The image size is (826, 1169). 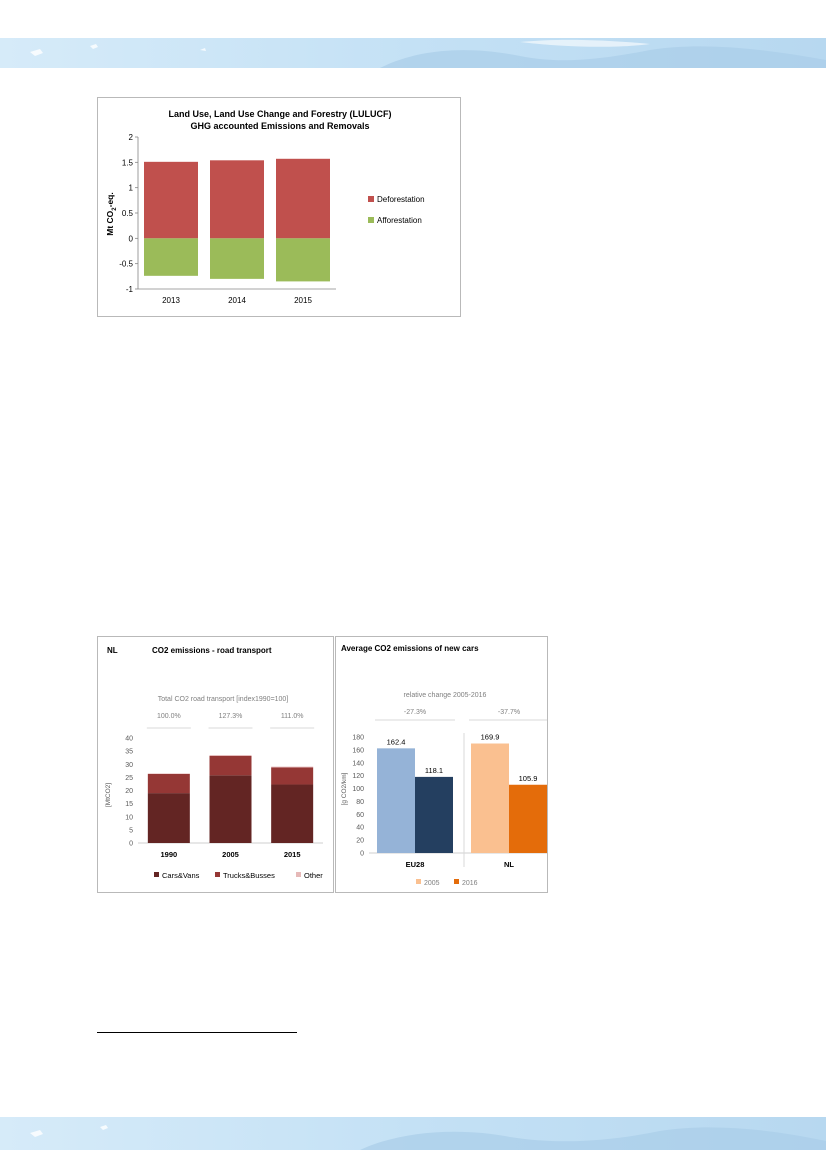 What do you see at coordinates (358, 738) in the screenshot?
I see `cars-y-tick-label: 180` at bounding box center [358, 738].